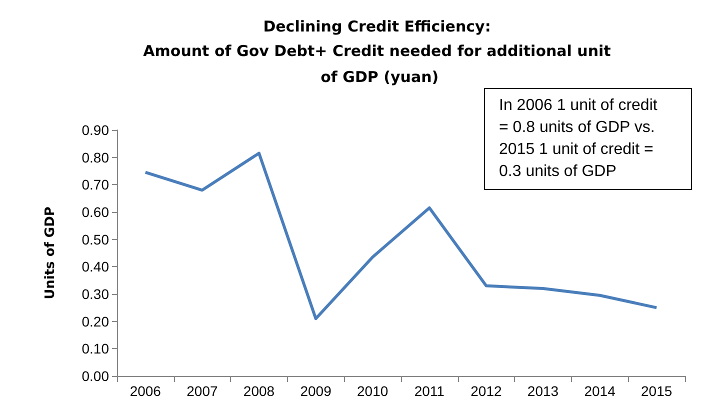  I want to click on y-tick-label: 0.80, so click(96, 157).